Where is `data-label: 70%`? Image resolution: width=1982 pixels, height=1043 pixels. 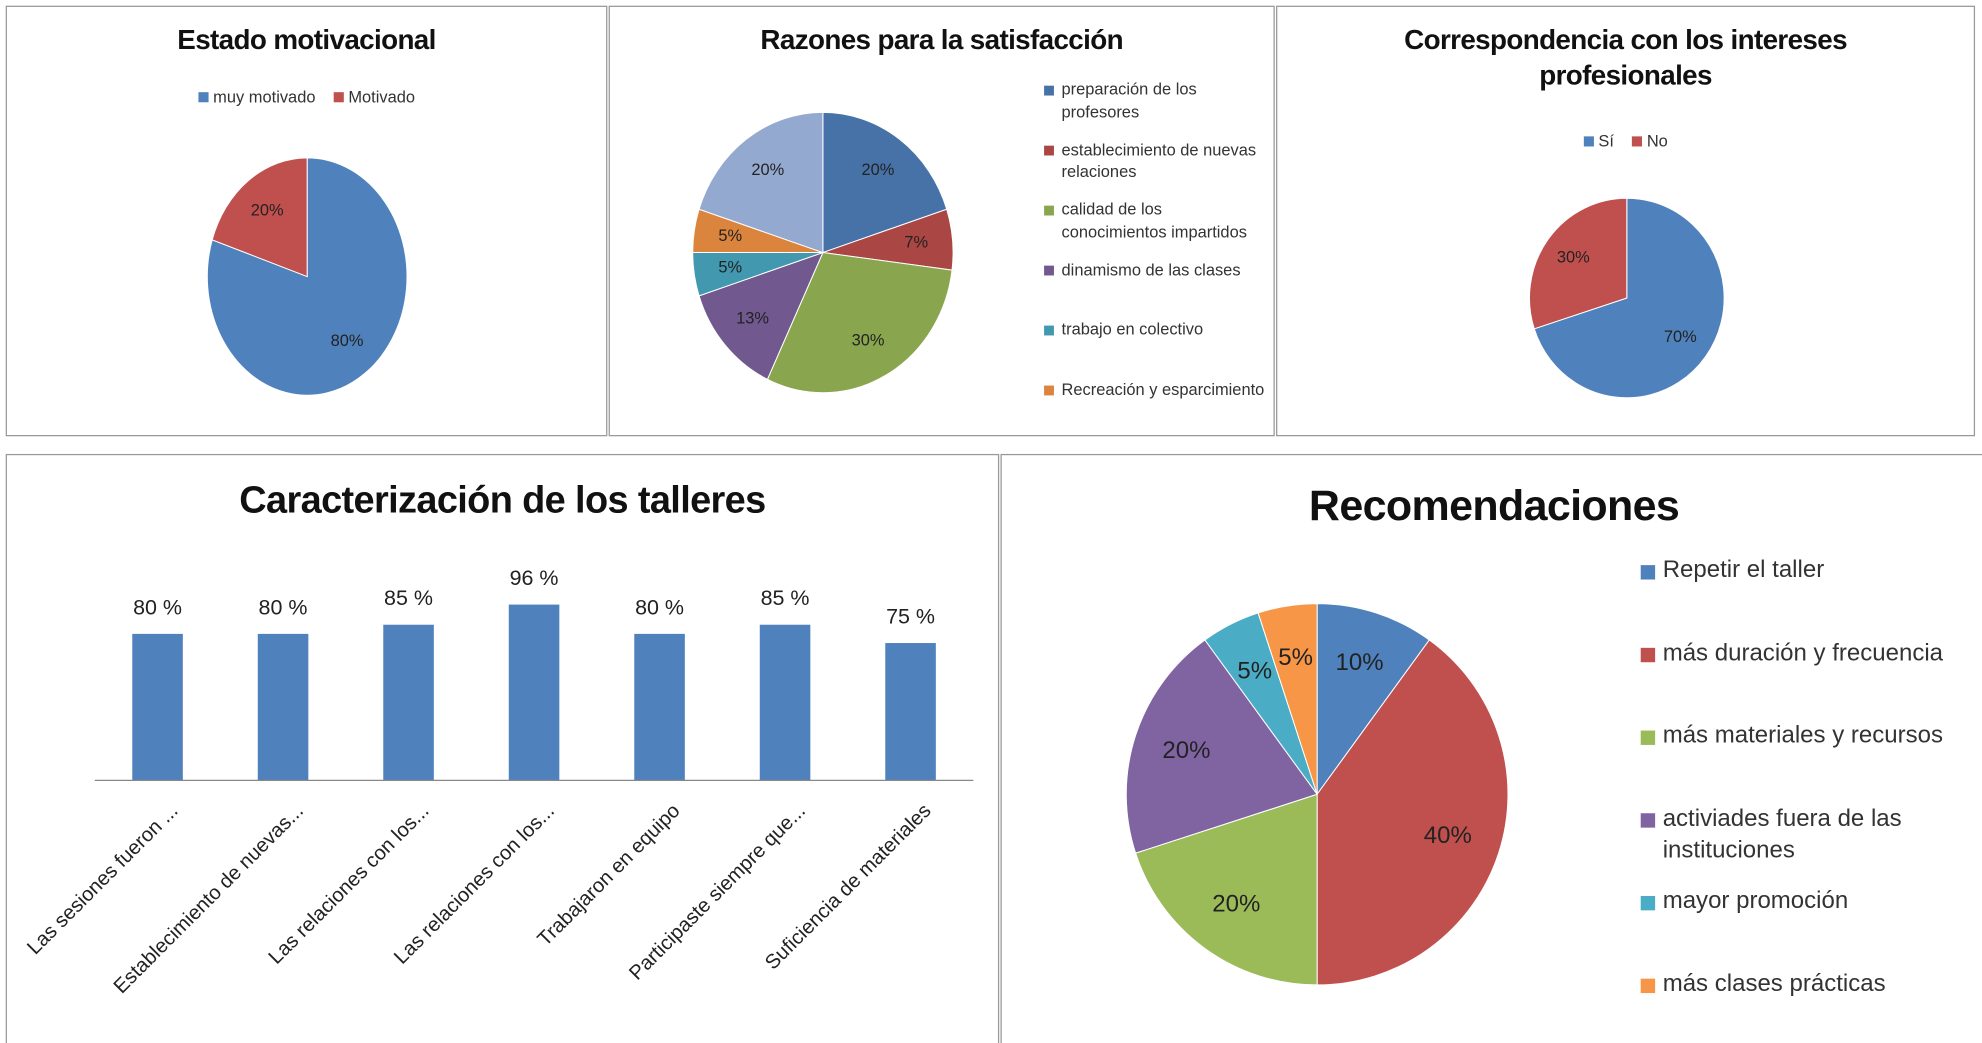 data-label: 70% is located at coordinates (1680, 337).